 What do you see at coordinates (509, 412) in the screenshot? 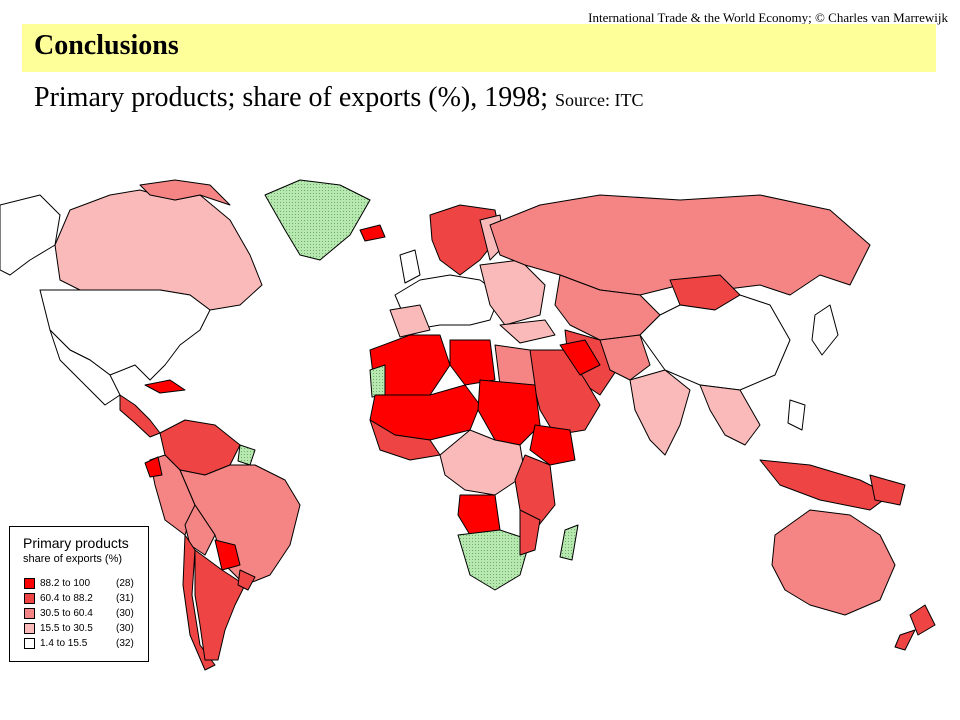
I see `region-sudan` at bounding box center [509, 412].